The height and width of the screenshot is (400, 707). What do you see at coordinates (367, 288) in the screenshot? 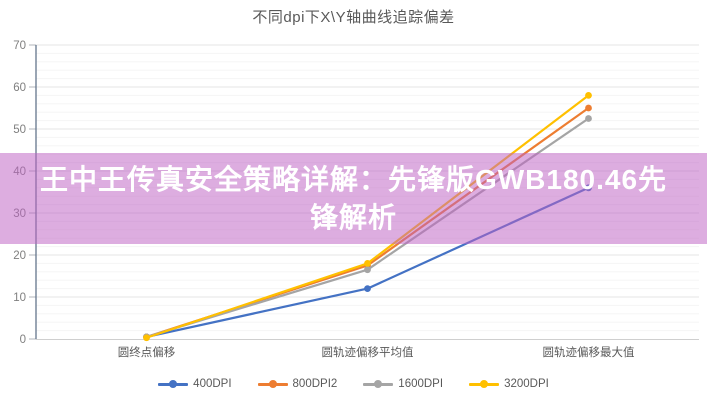
I see `marker-400DPI` at bounding box center [367, 288].